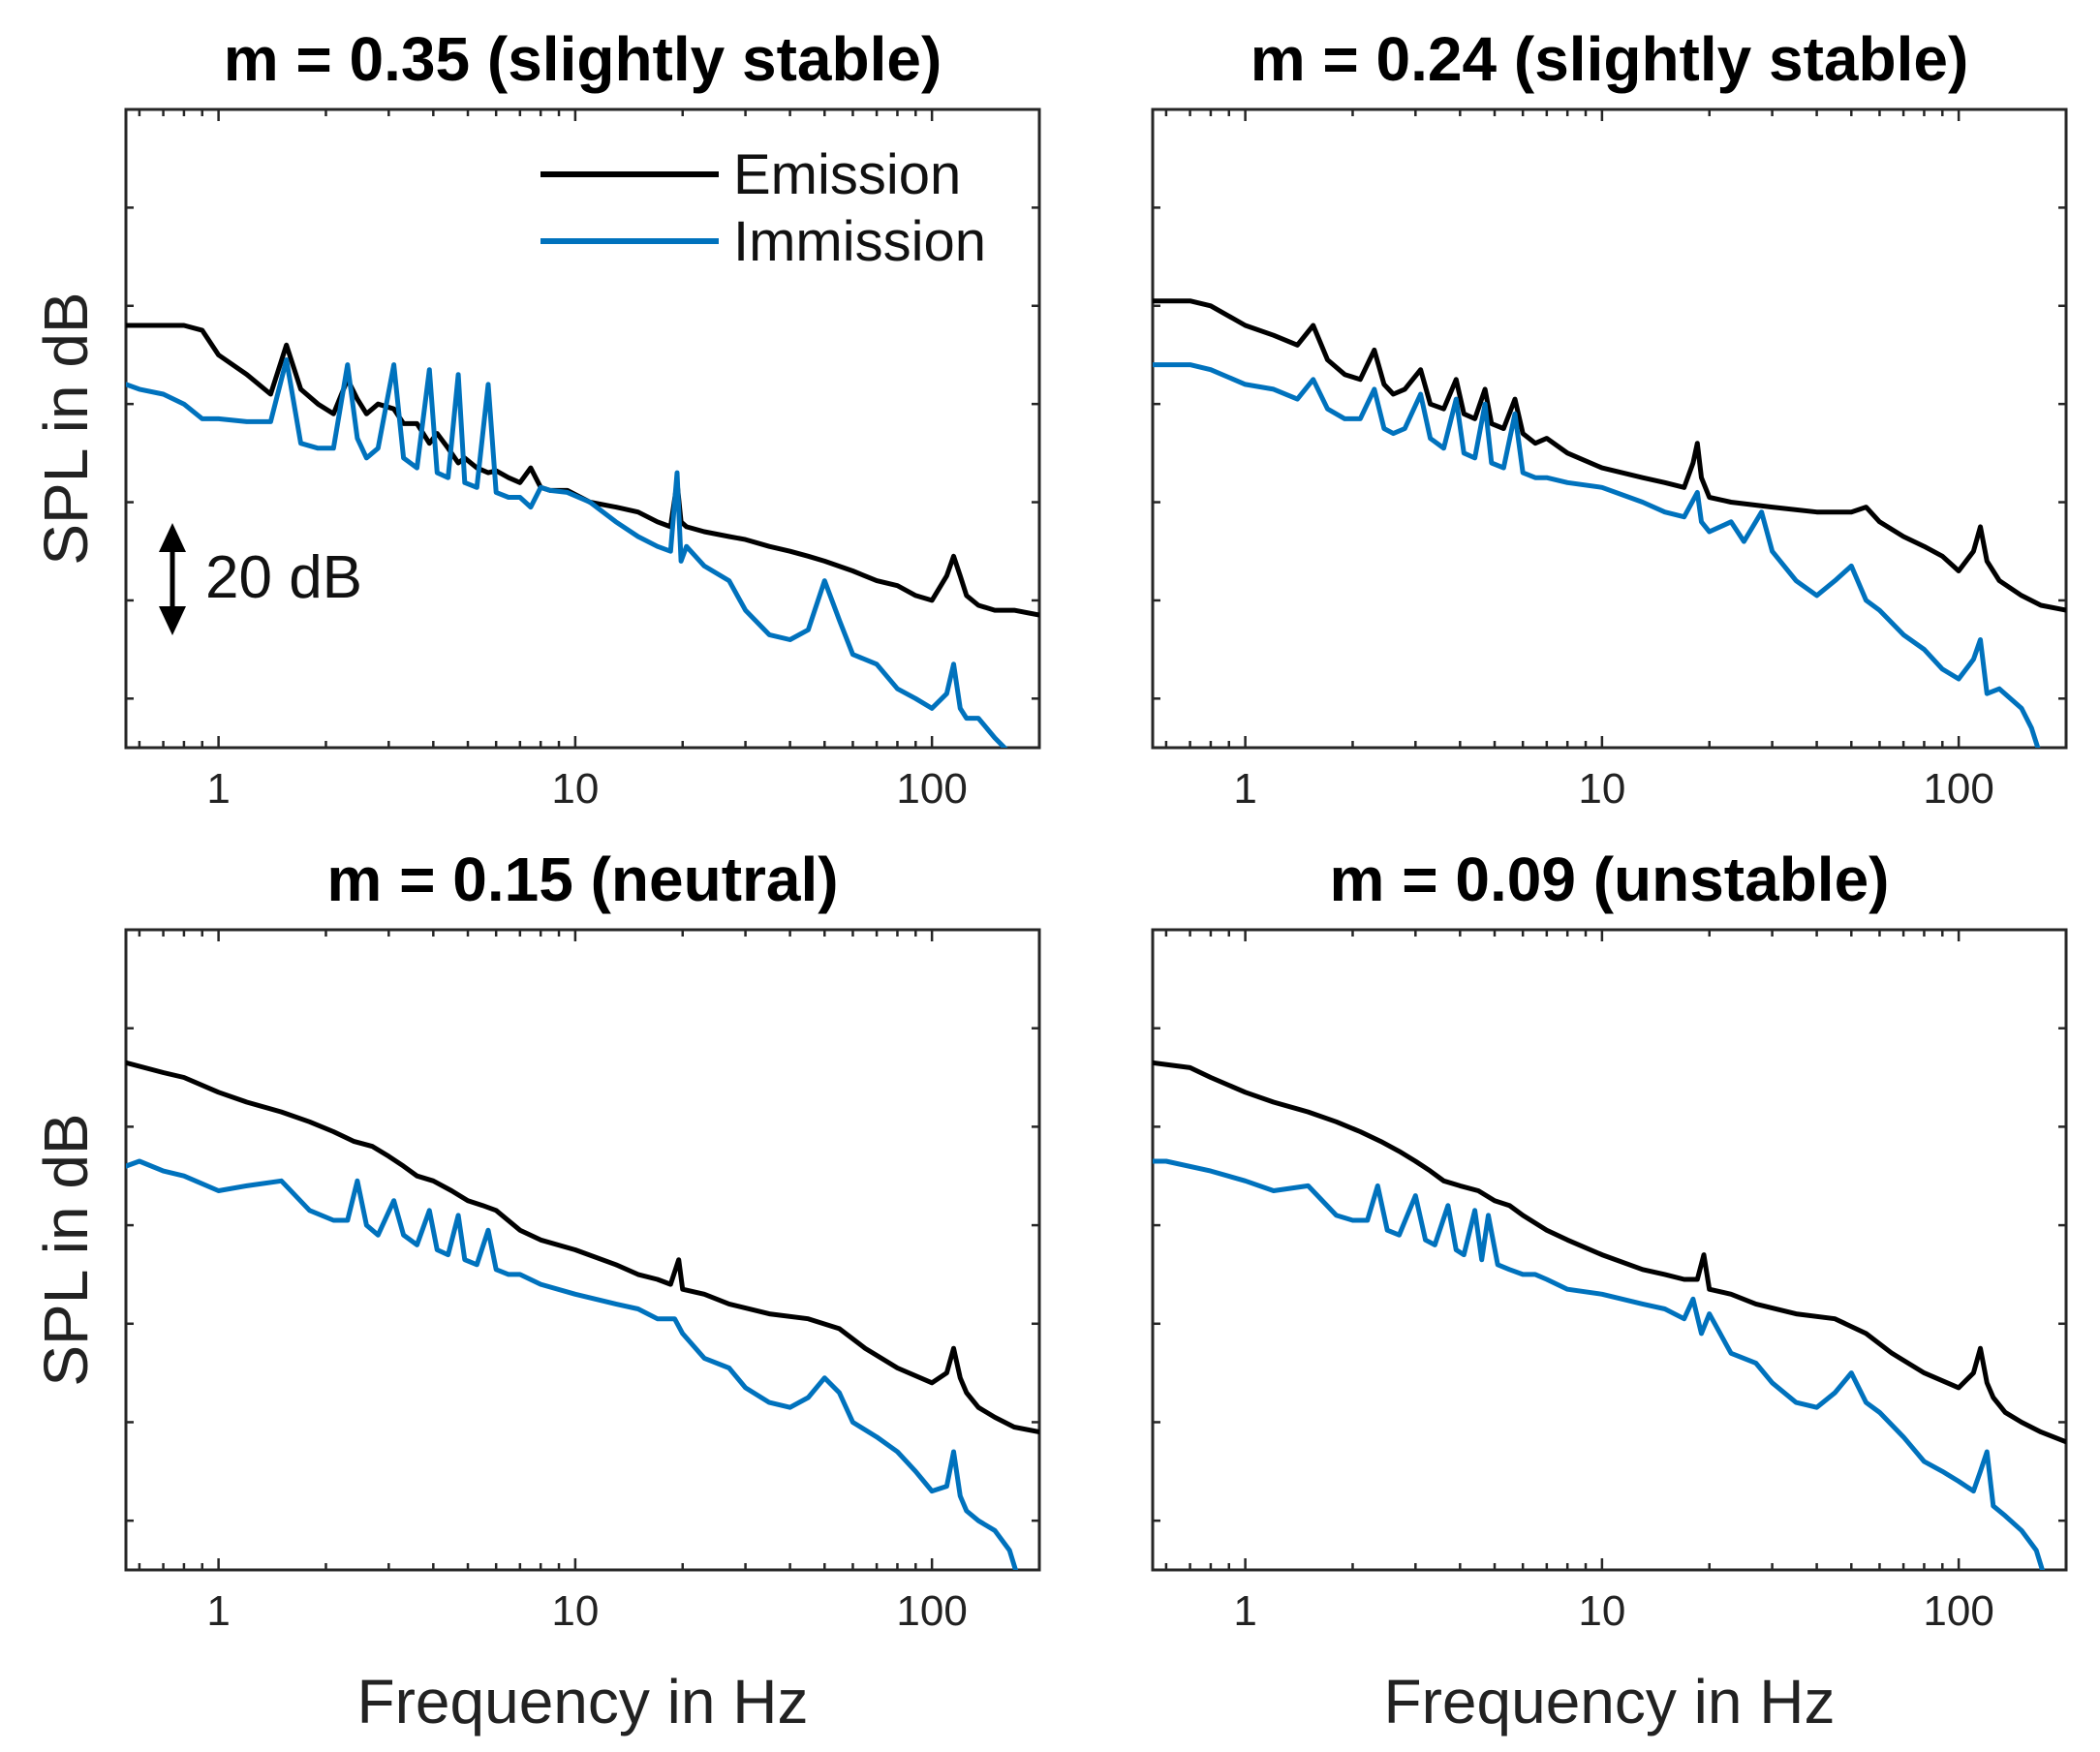 The image size is (2100, 1752). I want to click on scale-bar-arrow-down-icon, so click(172, 620).